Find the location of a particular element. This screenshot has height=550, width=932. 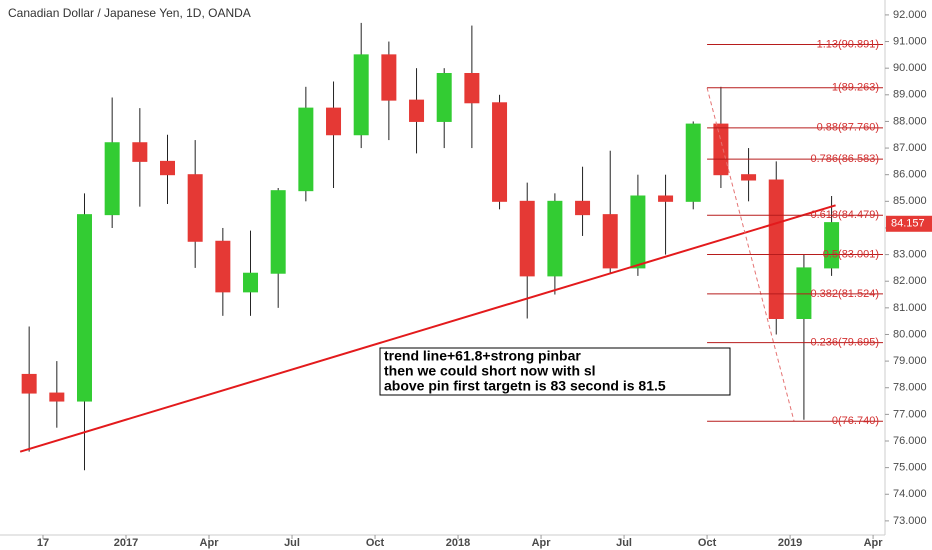

fib-level-label: 0.382(81.524) is located at coordinates (845, 294).